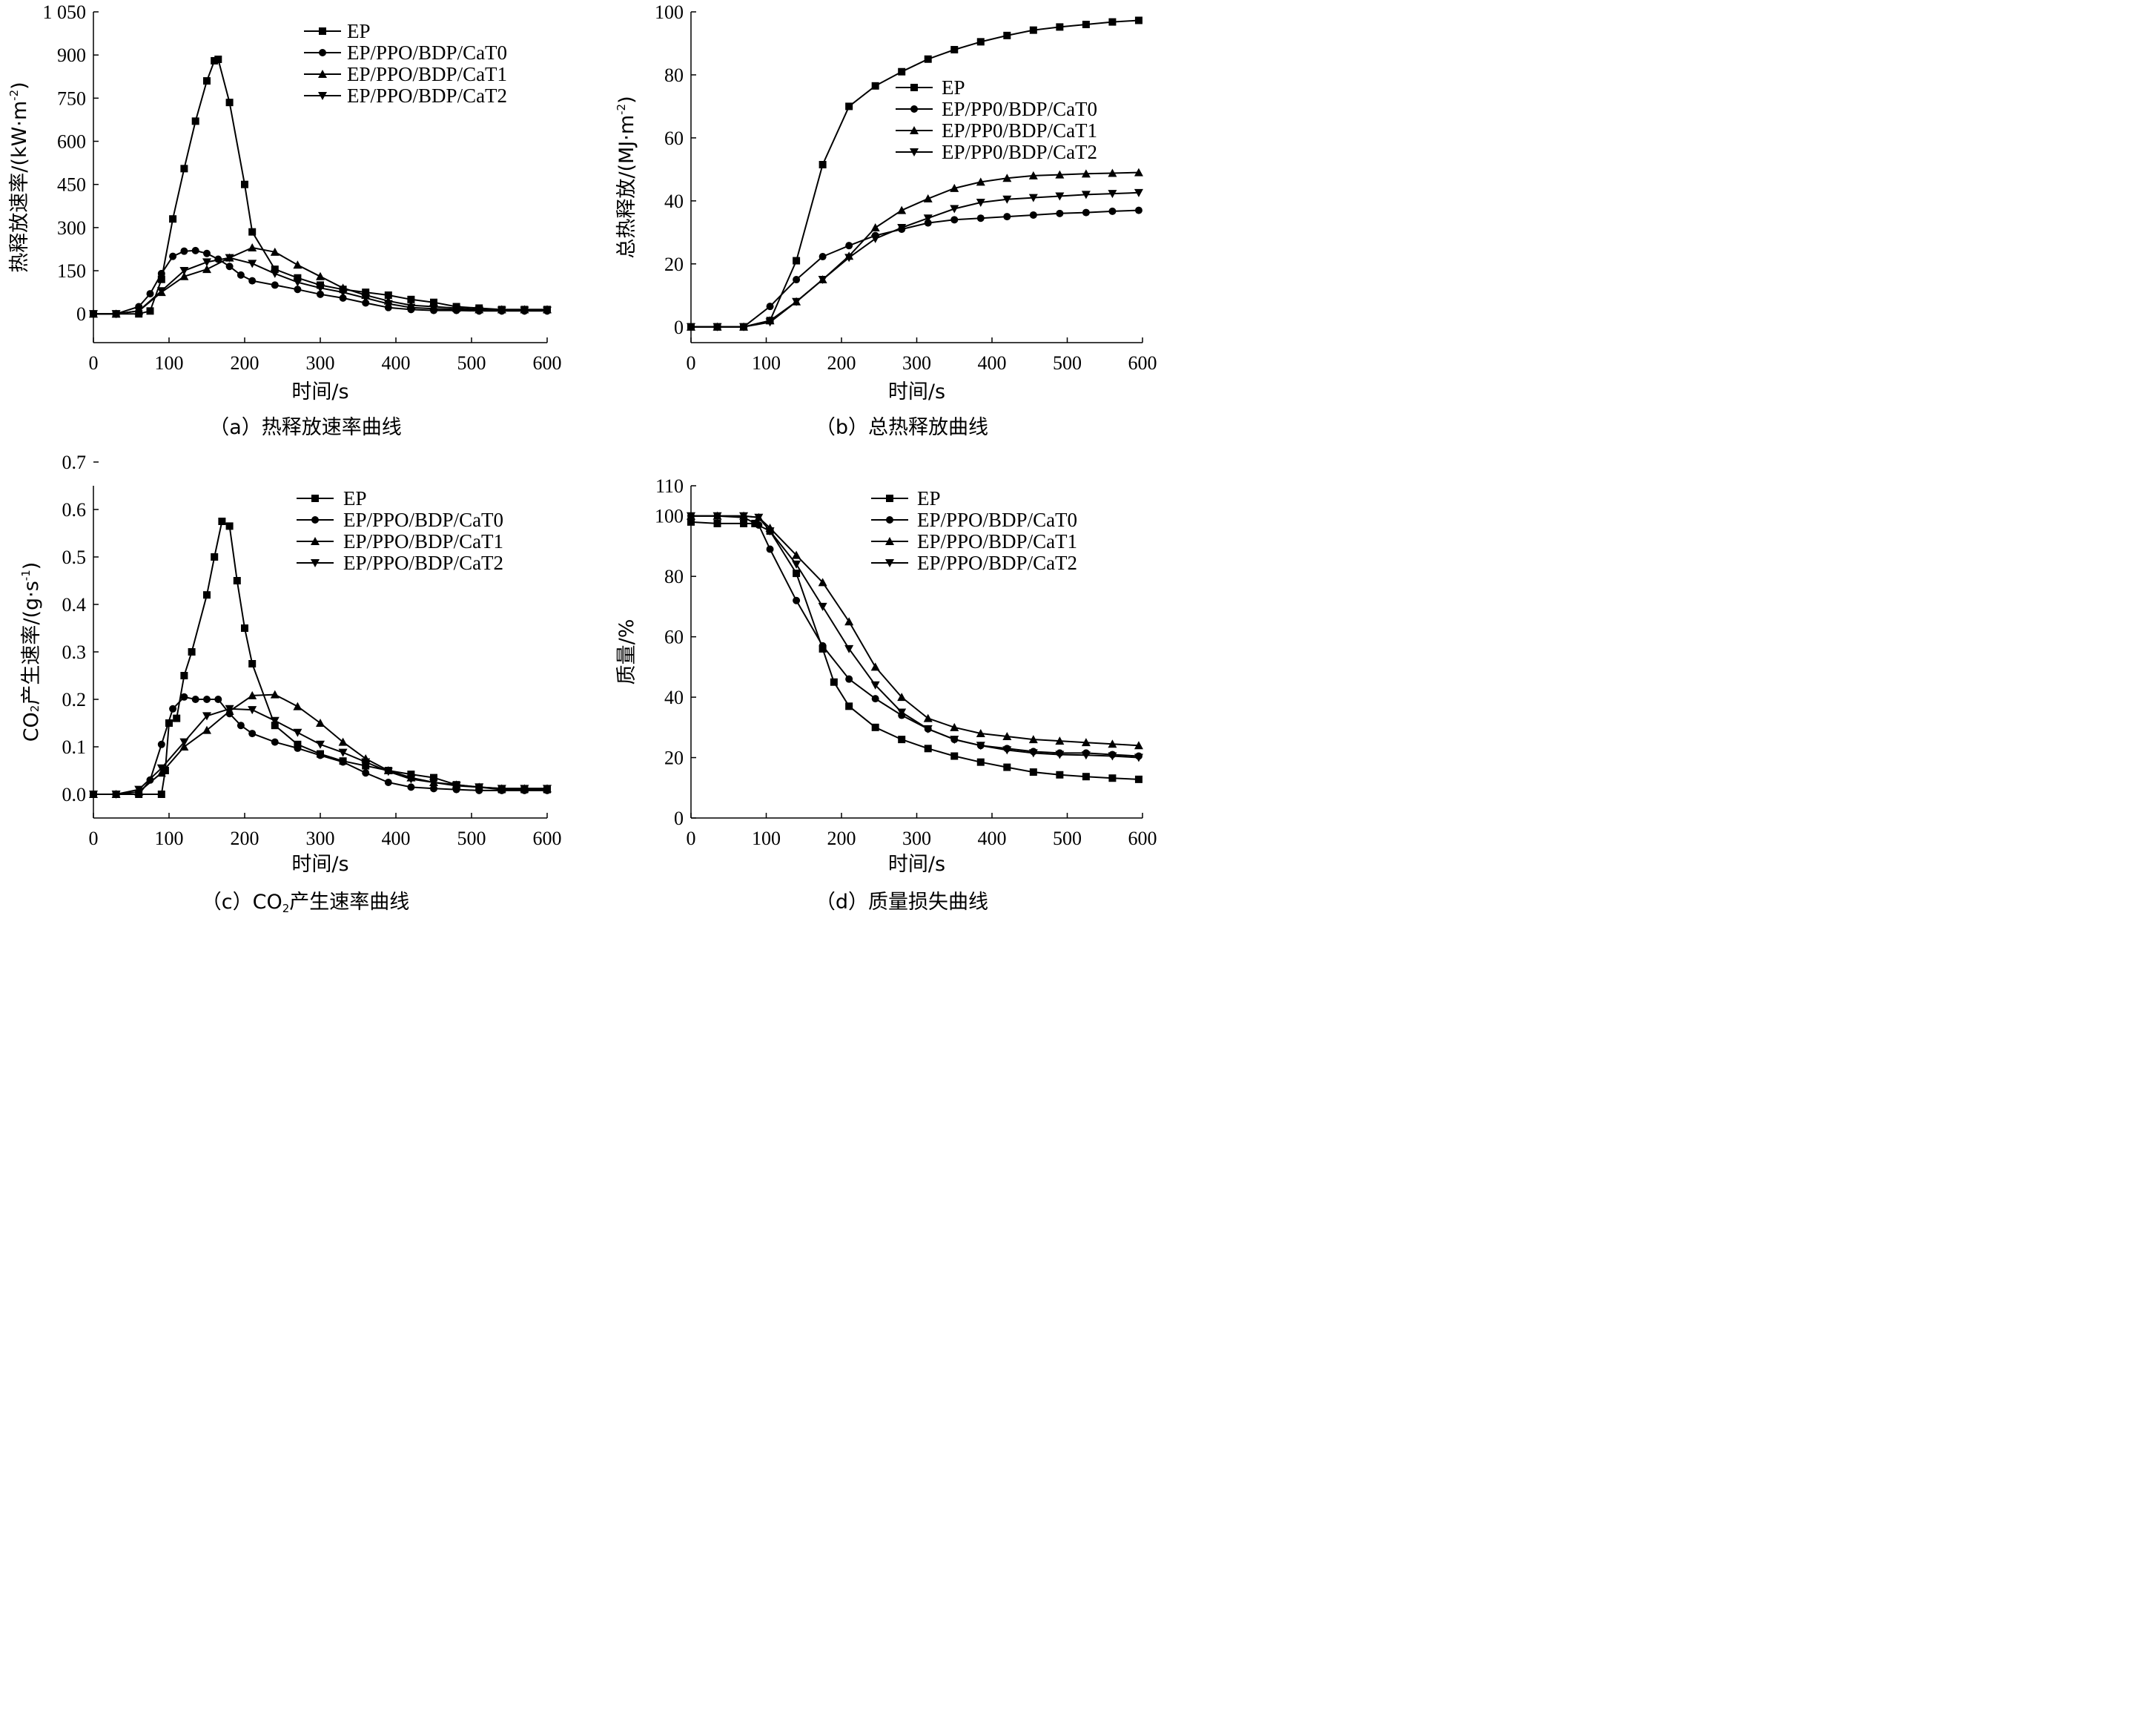  I want to click on y-axis-label: 质量/%, so click(627, 652).